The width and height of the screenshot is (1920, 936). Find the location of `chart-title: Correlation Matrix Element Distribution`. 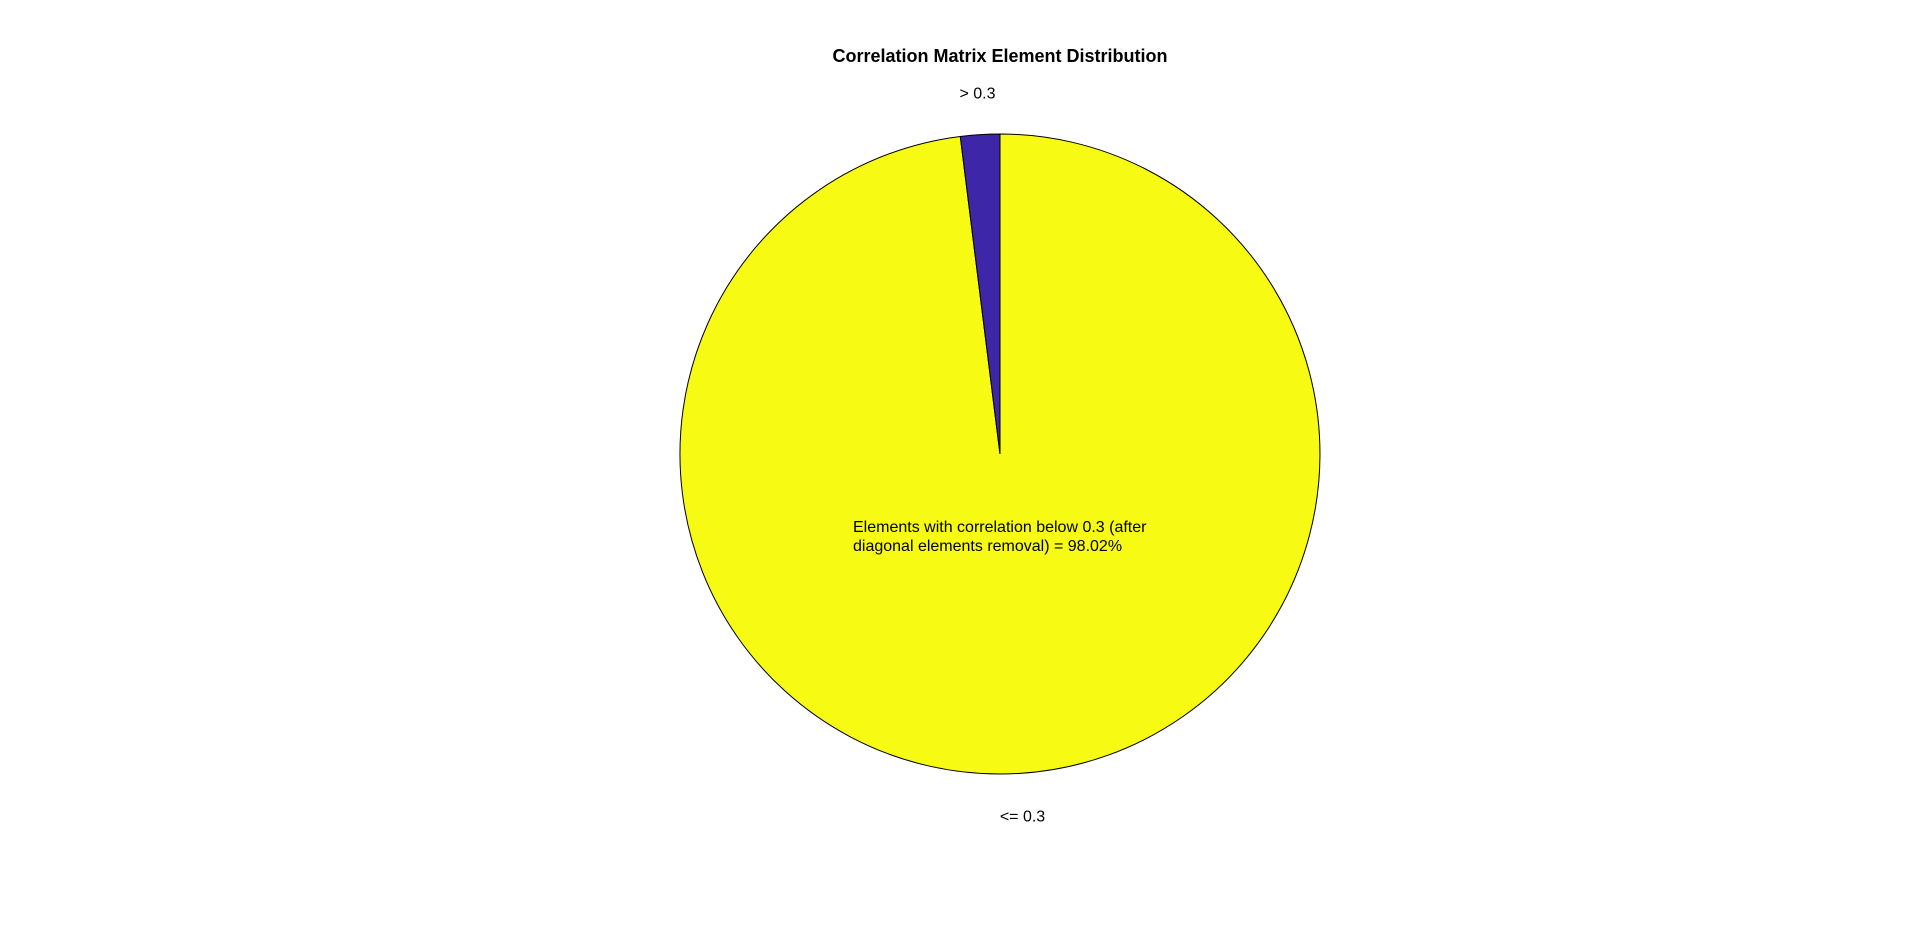

chart-title: Correlation Matrix Element Distribution is located at coordinates (999, 56).